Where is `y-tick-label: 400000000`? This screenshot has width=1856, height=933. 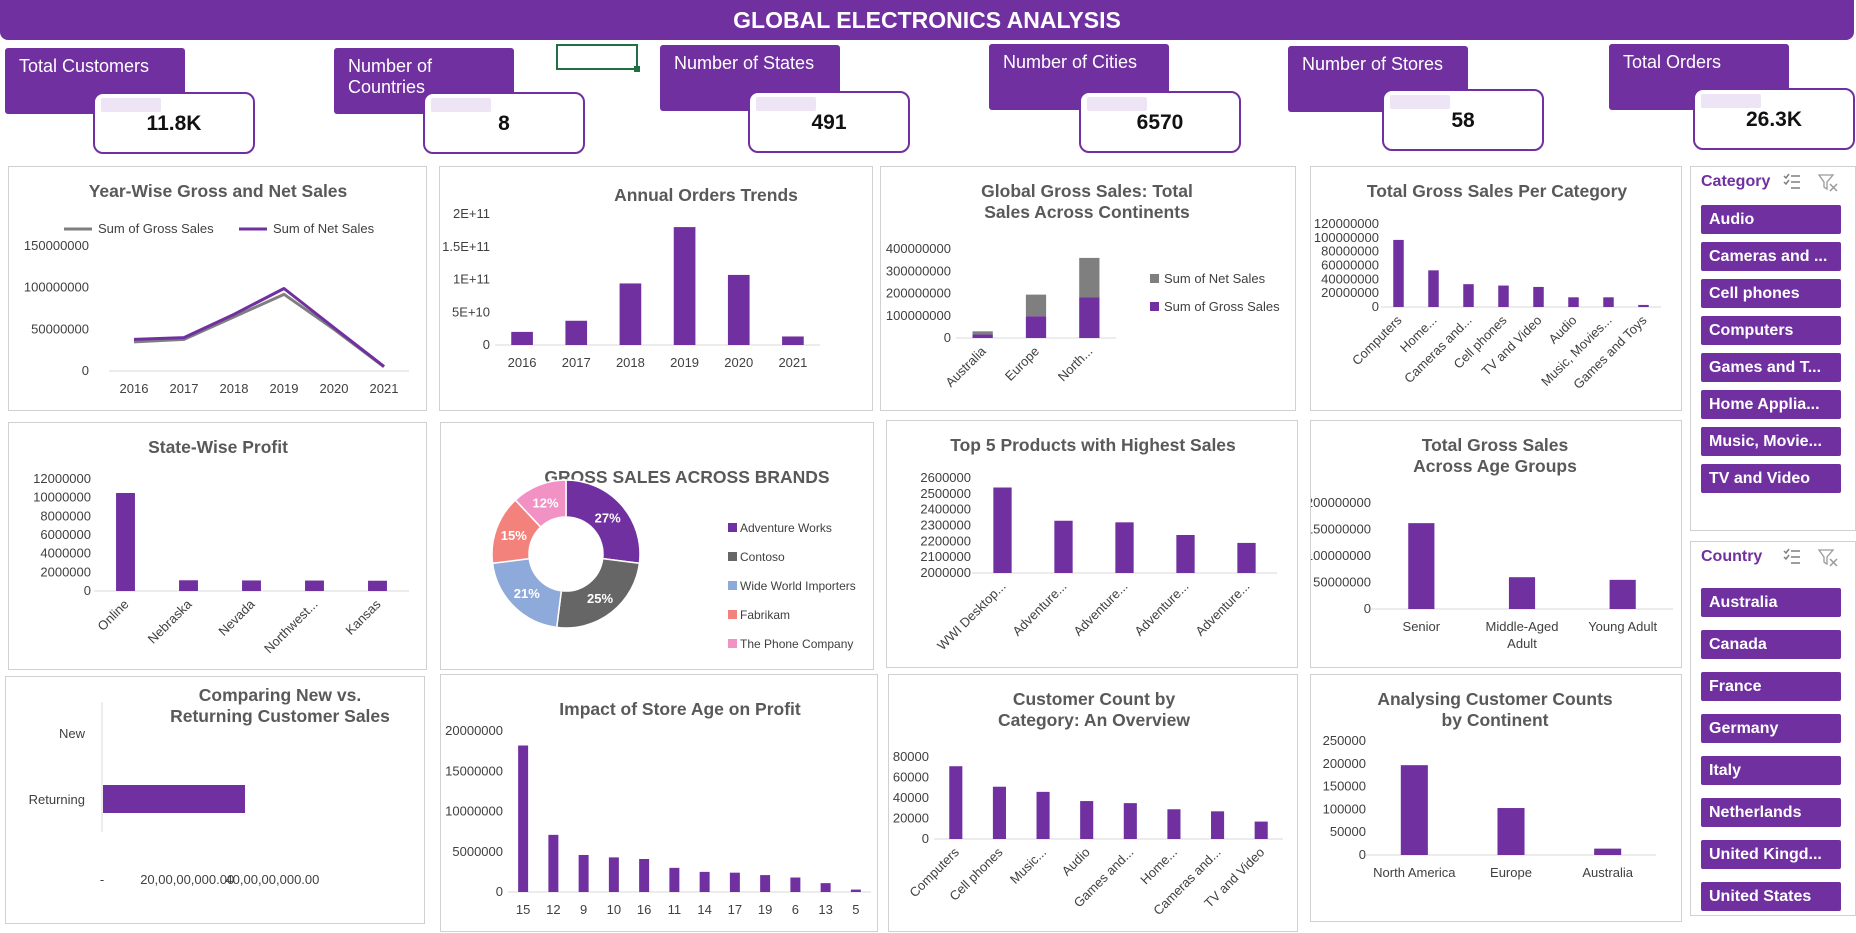 y-tick-label: 400000000 is located at coordinates (918, 248).